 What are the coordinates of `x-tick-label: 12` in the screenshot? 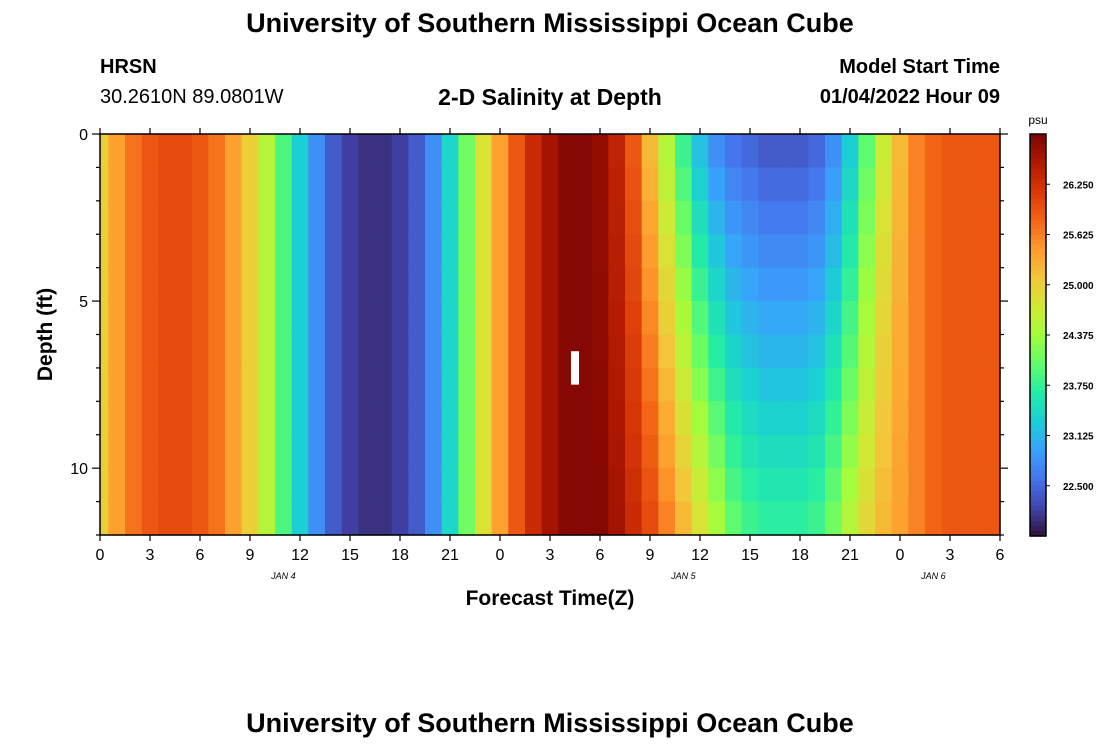 It's located at (300, 555).